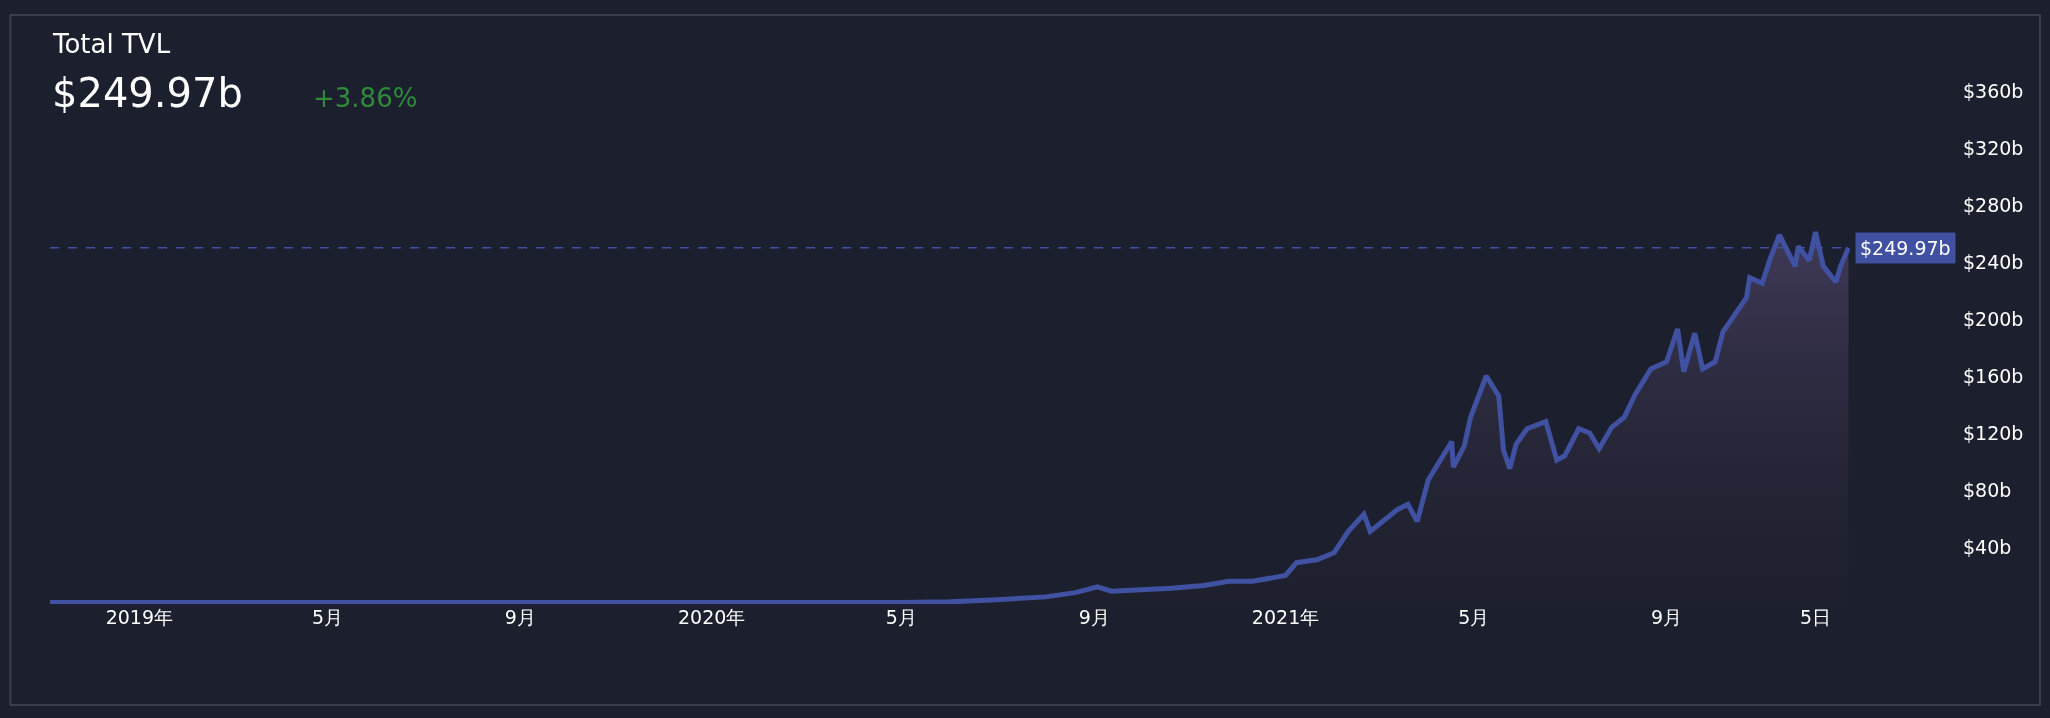 This screenshot has height=718, width=2050. Describe the element at coordinates (1987, 546) in the screenshot. I see `y-tick-label: $40b` at that location.